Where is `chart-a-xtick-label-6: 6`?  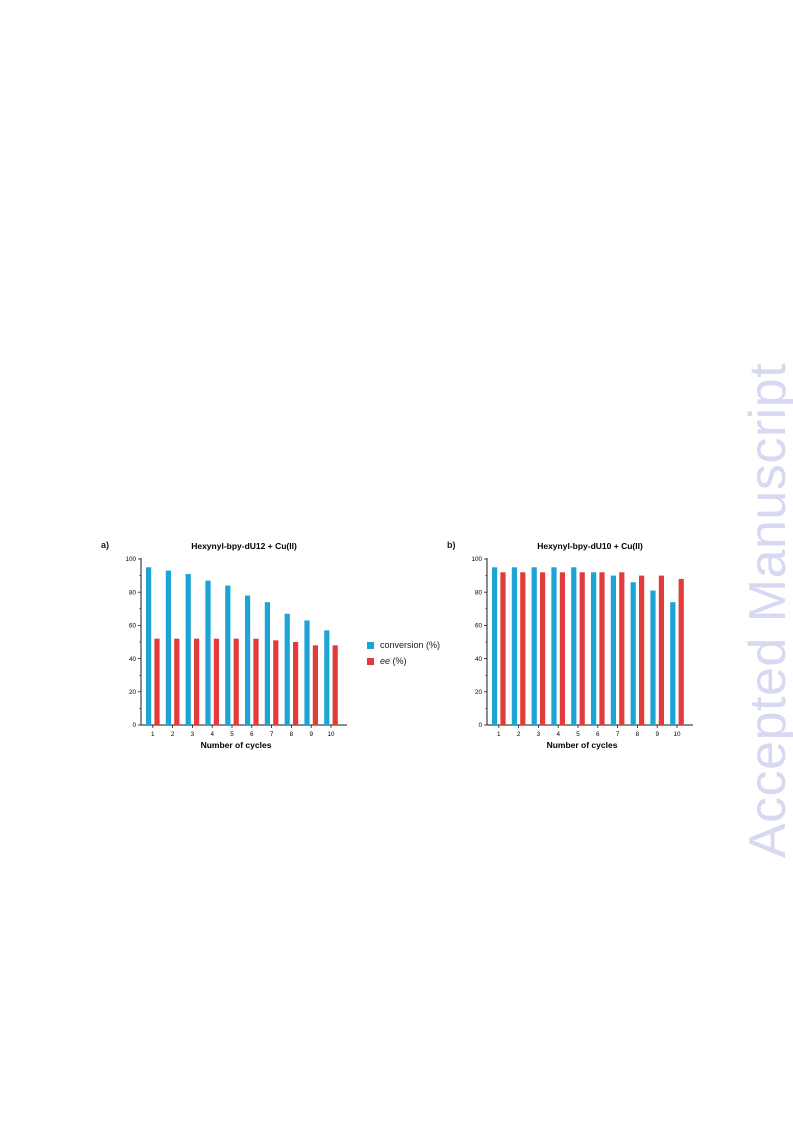 chart-a-xtick-label-6: 6 is located at coordinates (252, 734).